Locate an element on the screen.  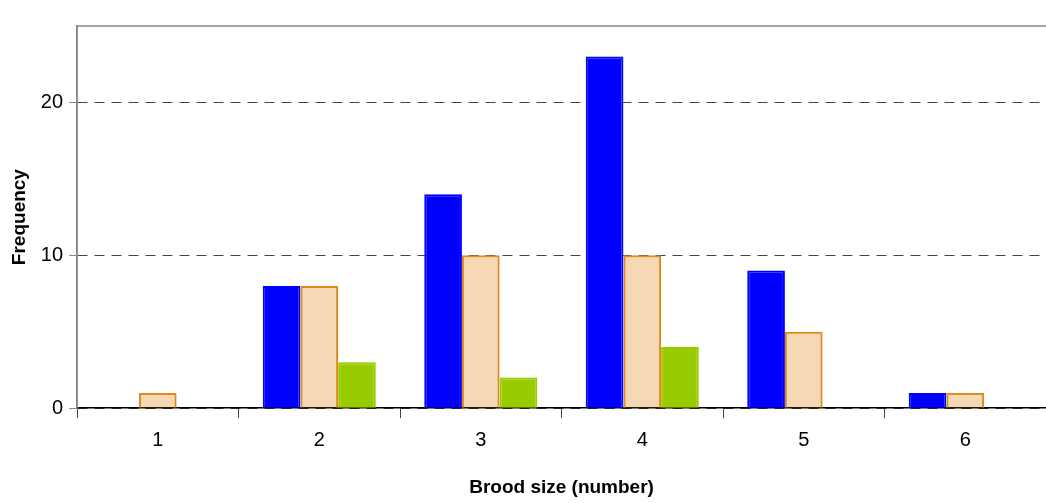
y-tick-label: 10 is located at coordinates (52, 253).